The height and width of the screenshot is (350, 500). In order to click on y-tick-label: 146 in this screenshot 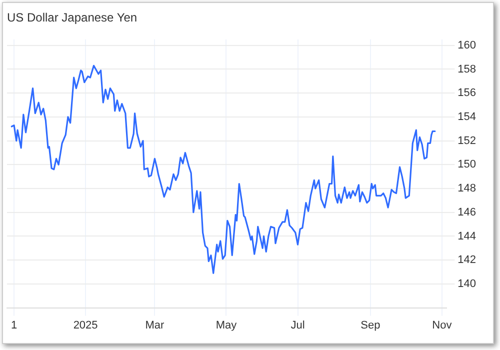, I will do `click(467, 212)`.